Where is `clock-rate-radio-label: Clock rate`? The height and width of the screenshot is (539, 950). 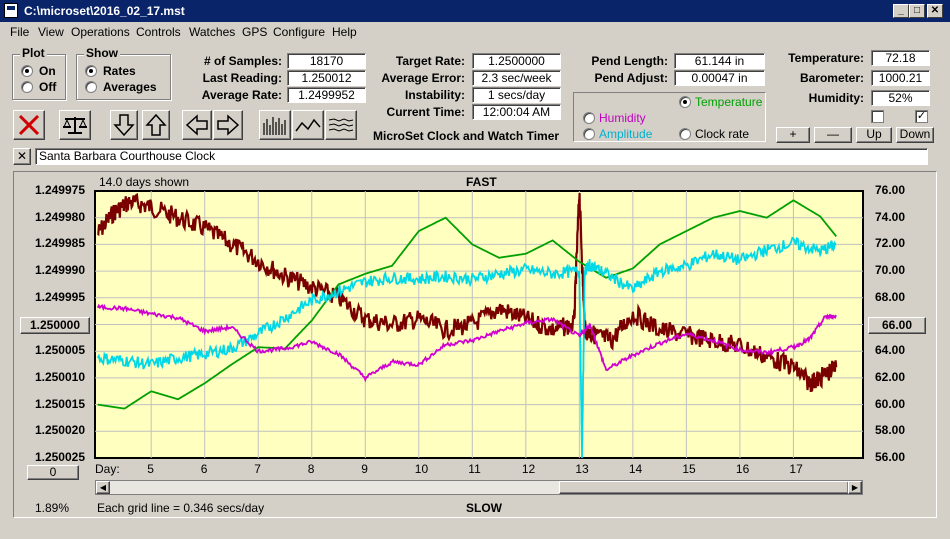
clock-rate-radio-label: Clock rate is located at coordinates (722, 134).